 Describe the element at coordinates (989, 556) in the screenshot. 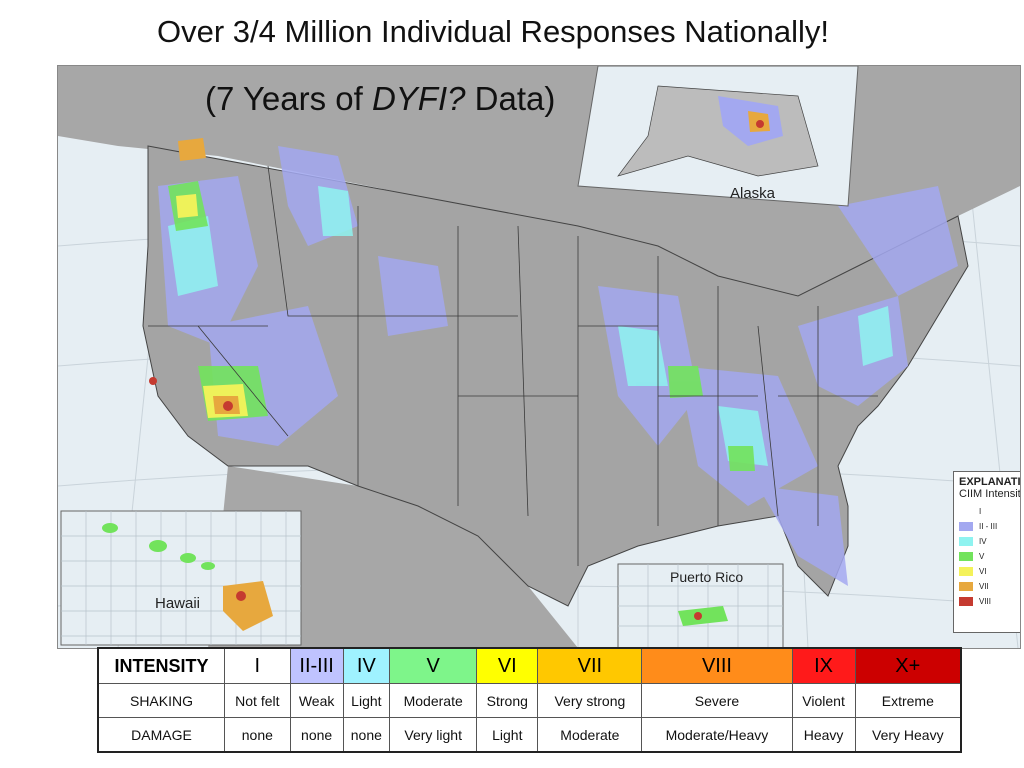

I see `legend-item: V` at that location.